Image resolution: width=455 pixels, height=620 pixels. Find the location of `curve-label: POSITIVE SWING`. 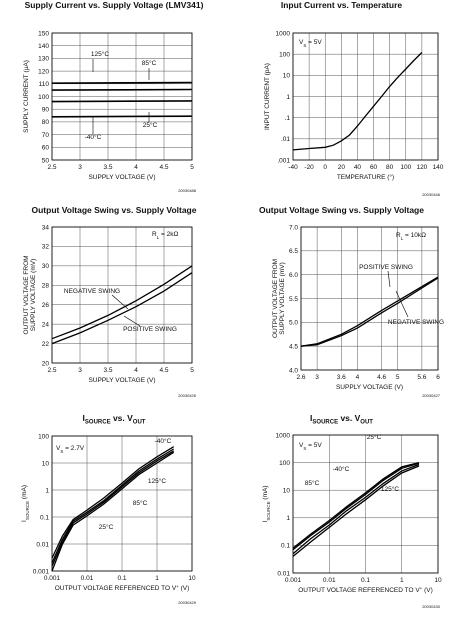

curve-label: POSITIVE SWING is located at coordinates (386, 267).